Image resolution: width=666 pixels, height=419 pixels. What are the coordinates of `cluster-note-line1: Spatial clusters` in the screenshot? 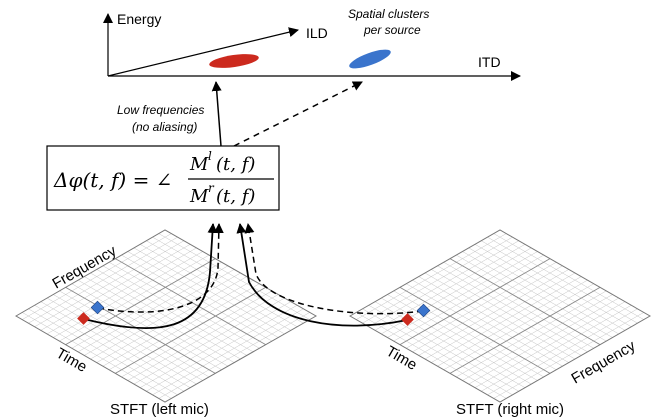 It's located at (388, 14).